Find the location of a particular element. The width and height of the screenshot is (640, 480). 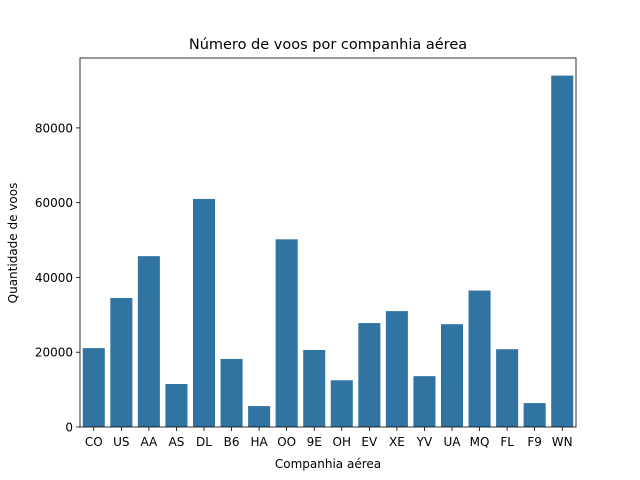

bar-aa is located at coordinates (148, 341).